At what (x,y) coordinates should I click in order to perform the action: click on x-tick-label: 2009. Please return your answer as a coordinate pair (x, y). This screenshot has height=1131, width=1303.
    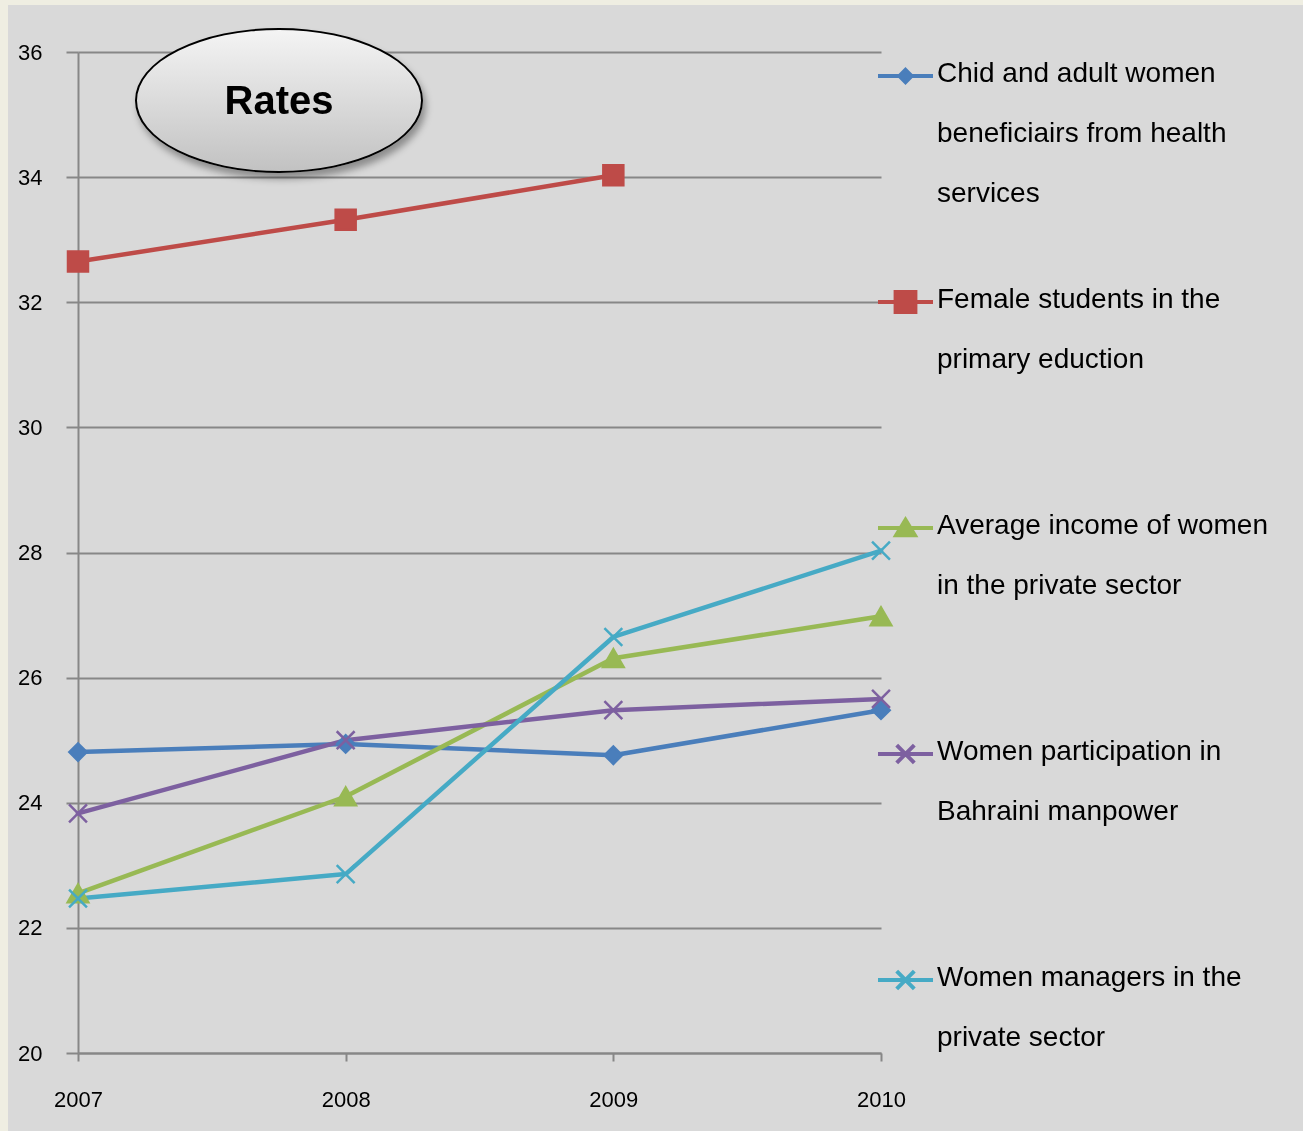
    Looking at the image, I should click on (614, 1099).